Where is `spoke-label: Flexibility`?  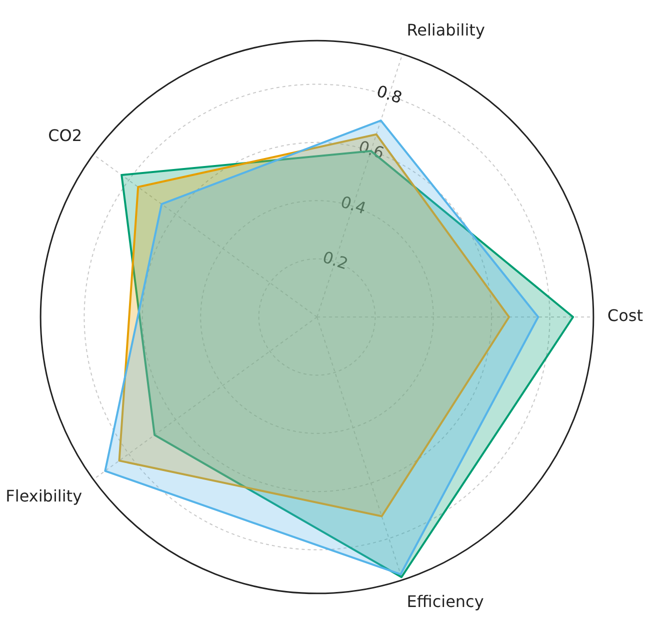
spoke-label: Flexibility is located at coordinates (44, 496).